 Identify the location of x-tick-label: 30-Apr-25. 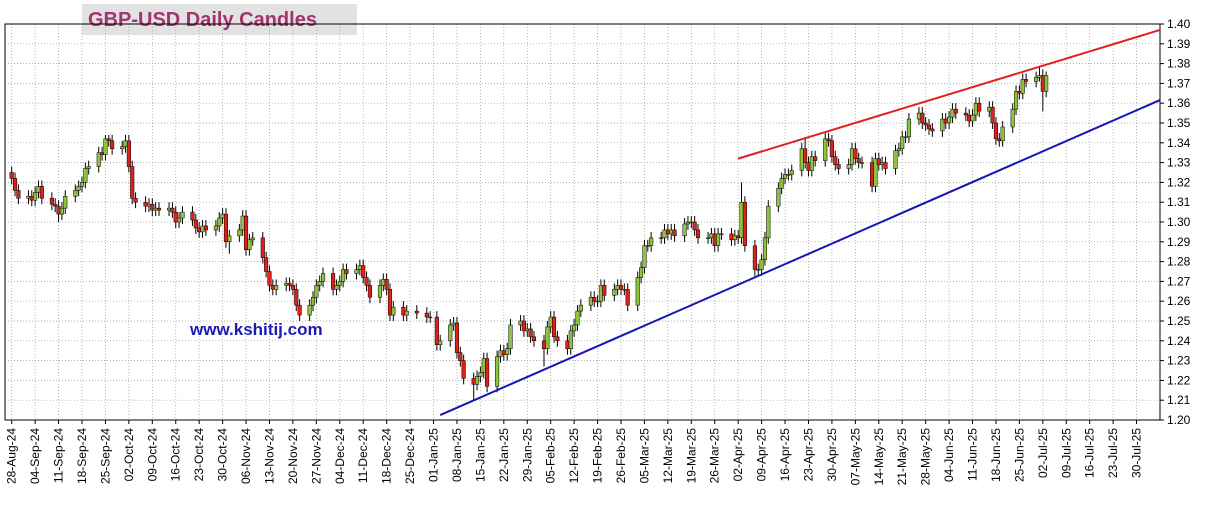
(832, 455).